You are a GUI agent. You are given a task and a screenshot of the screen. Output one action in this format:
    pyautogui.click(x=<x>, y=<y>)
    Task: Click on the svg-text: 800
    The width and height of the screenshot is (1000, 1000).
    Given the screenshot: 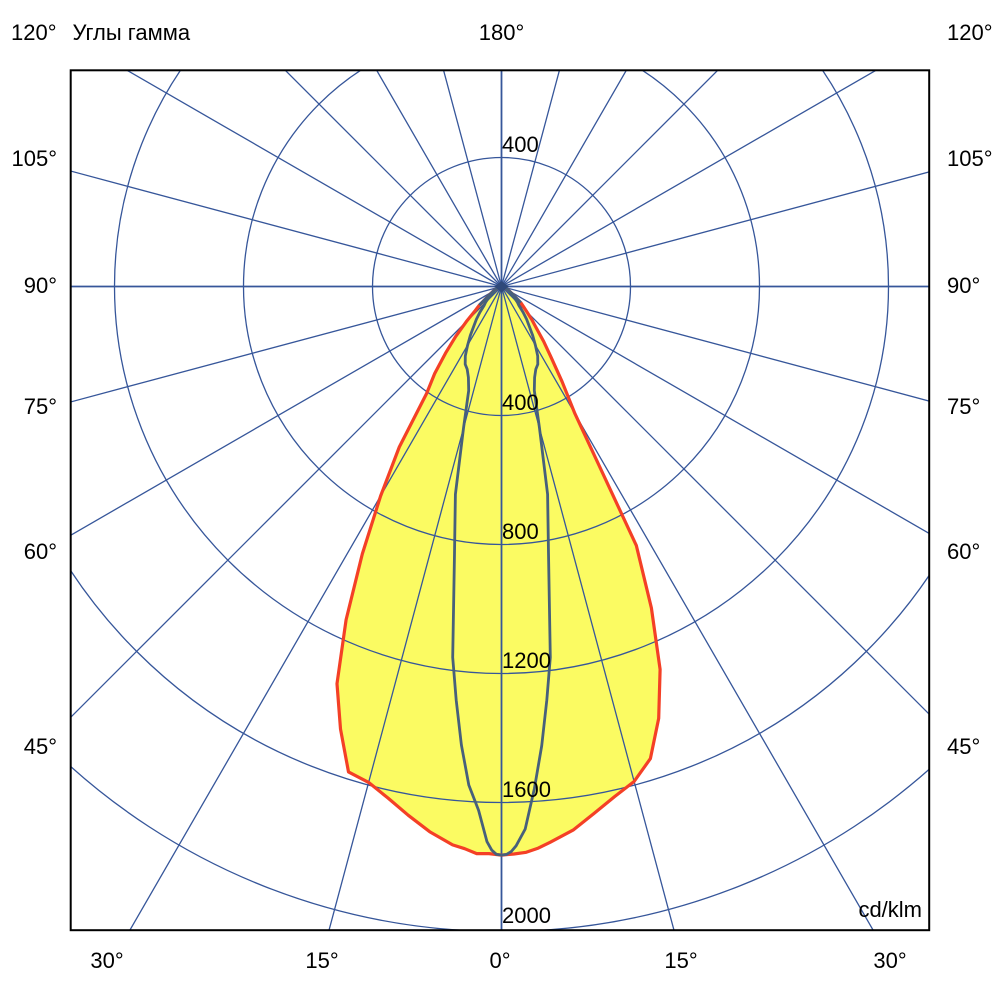 What is the action you would take?
    pyautogui.click(x=520, y=531)
    